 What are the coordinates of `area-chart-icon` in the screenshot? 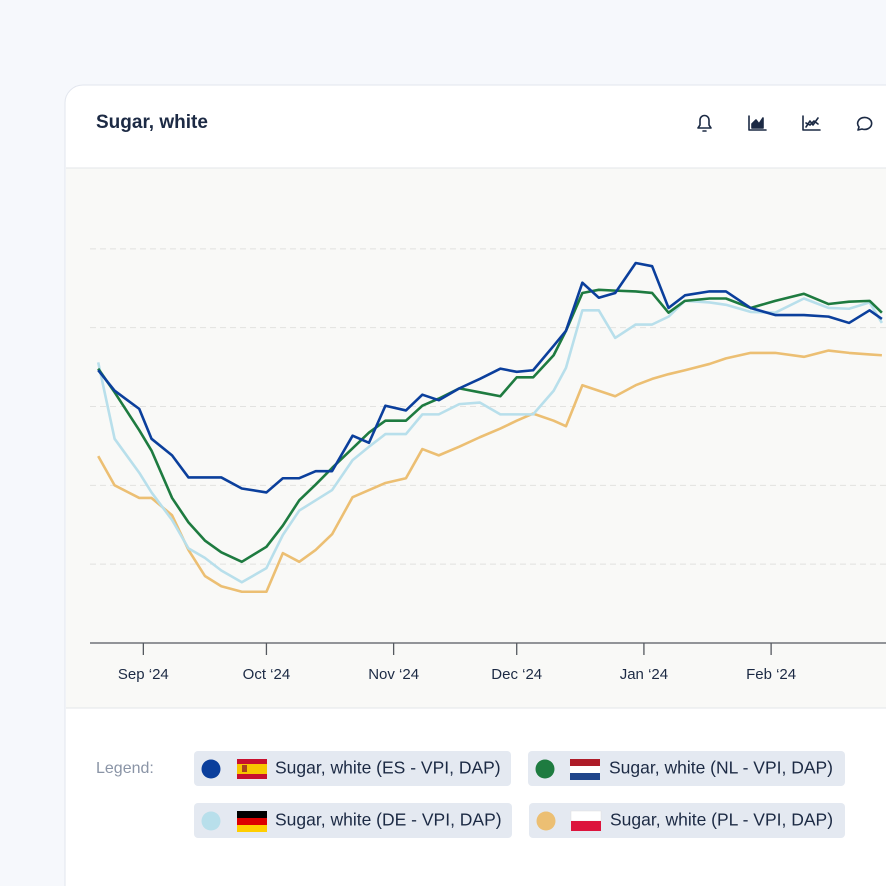 It's located at (757, 123).